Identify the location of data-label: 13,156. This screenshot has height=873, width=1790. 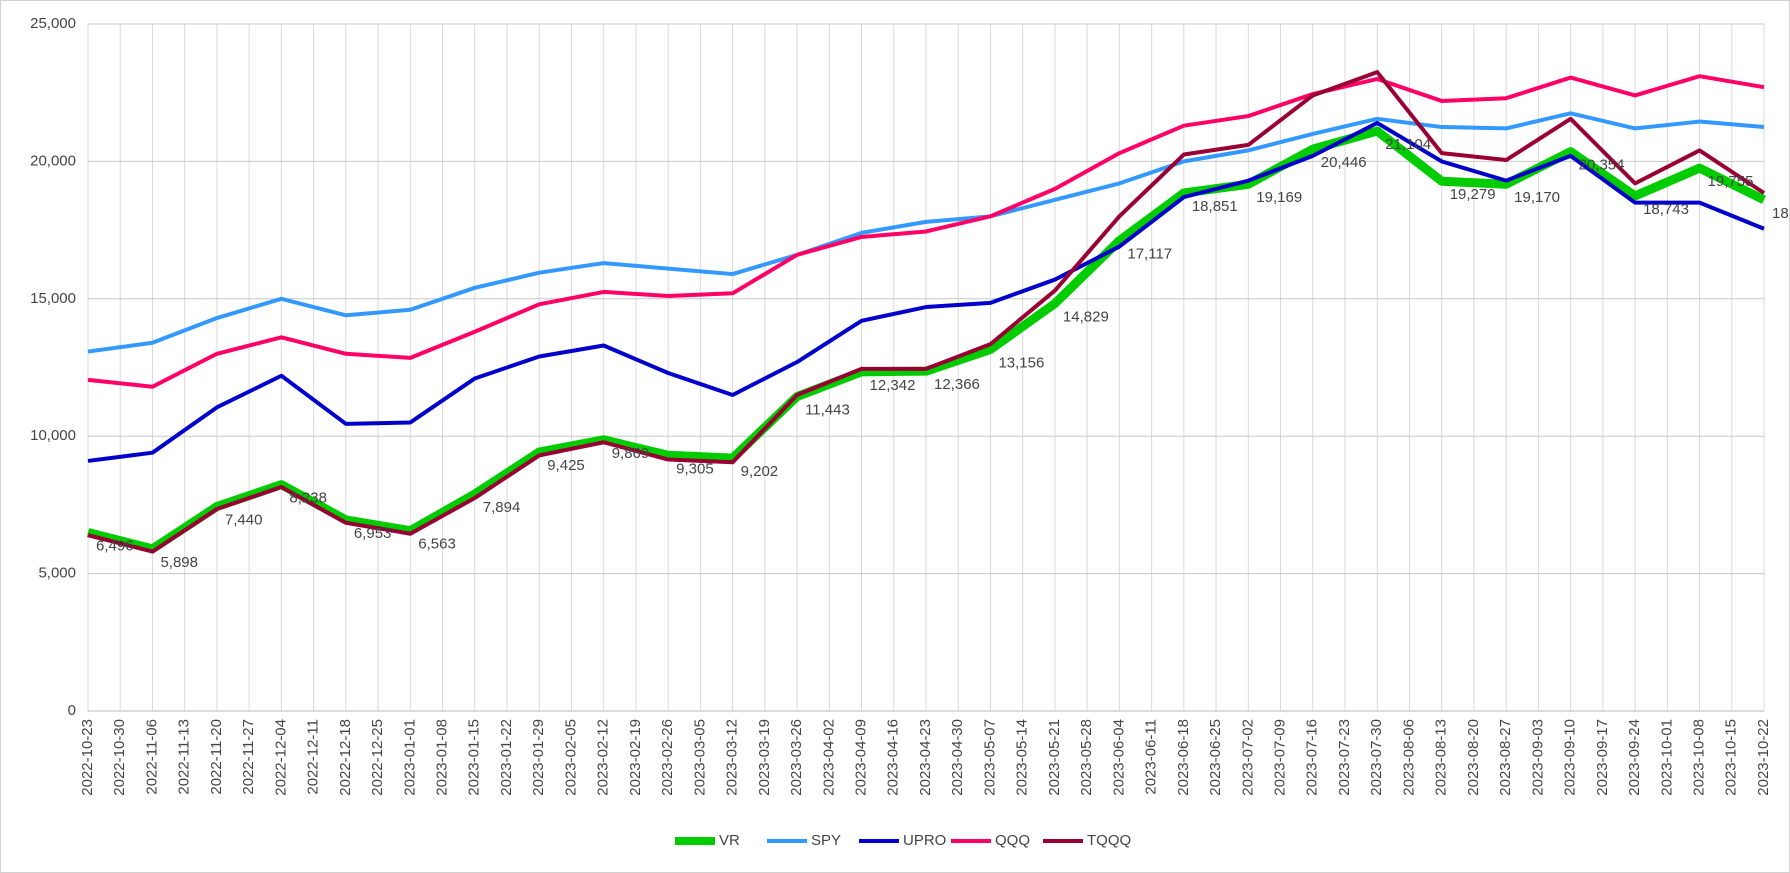
(1021, 362).